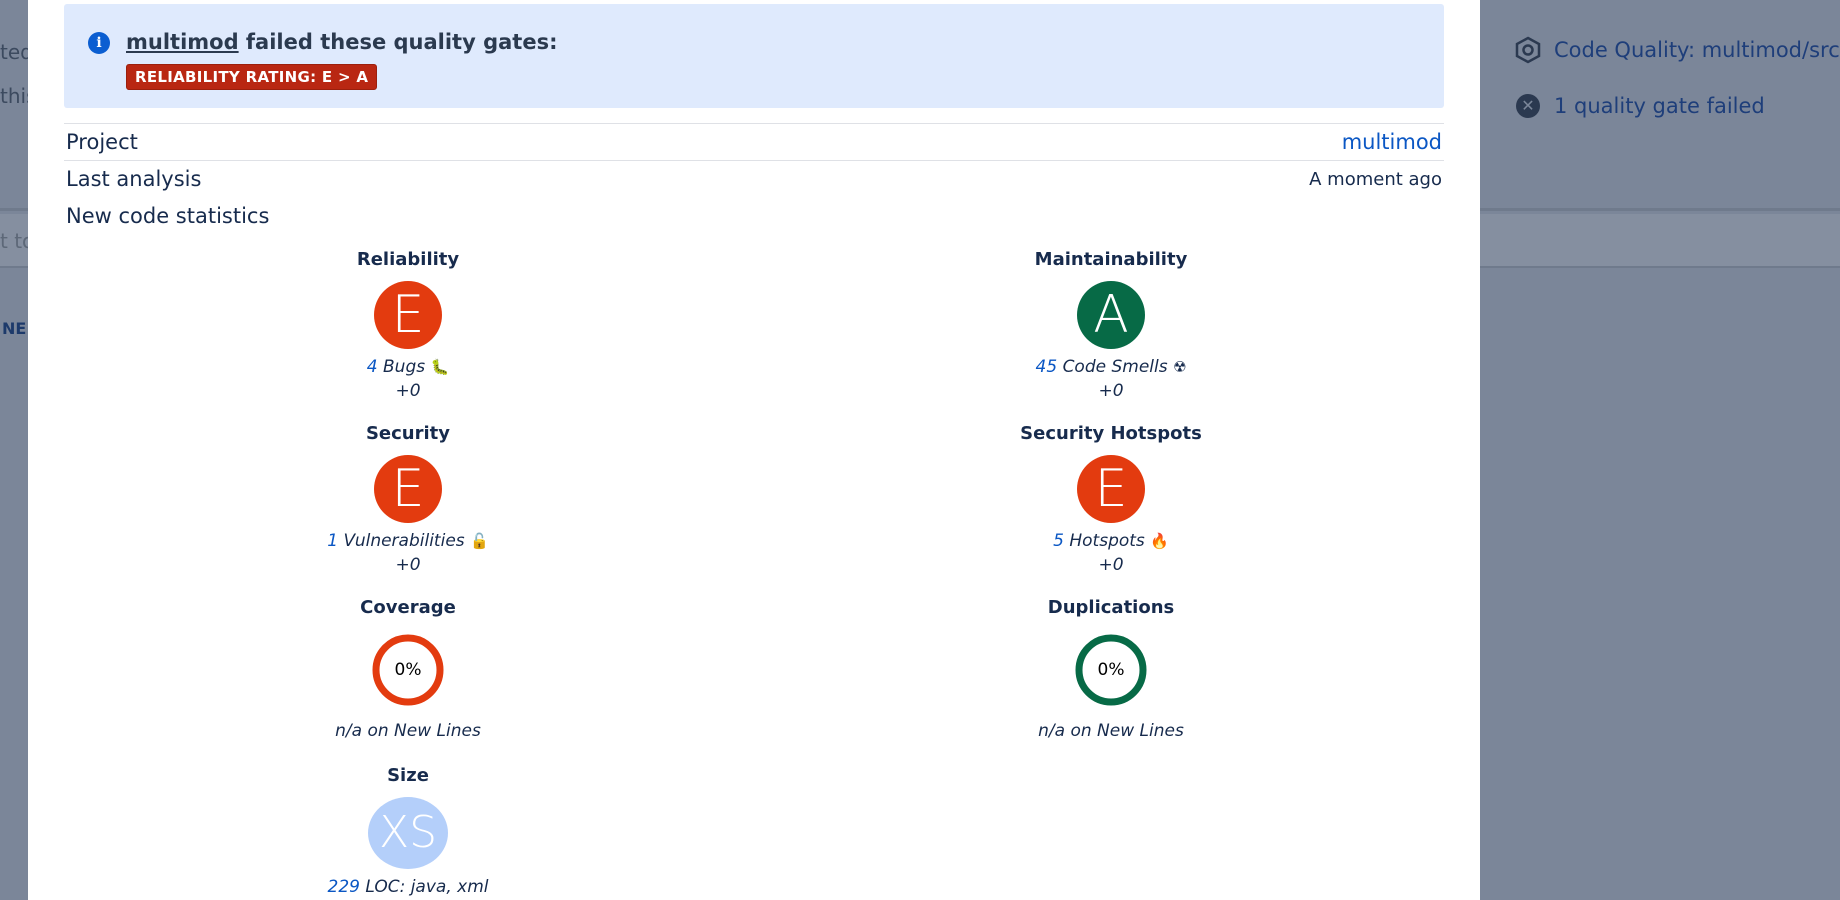 This screenshot has height=900, width=1840. What do you see at coordinates (1697, 50) in the screenshot?
I see `code-quality-label: Code Quality: multimod/src` at bounding box center [1697, 50].